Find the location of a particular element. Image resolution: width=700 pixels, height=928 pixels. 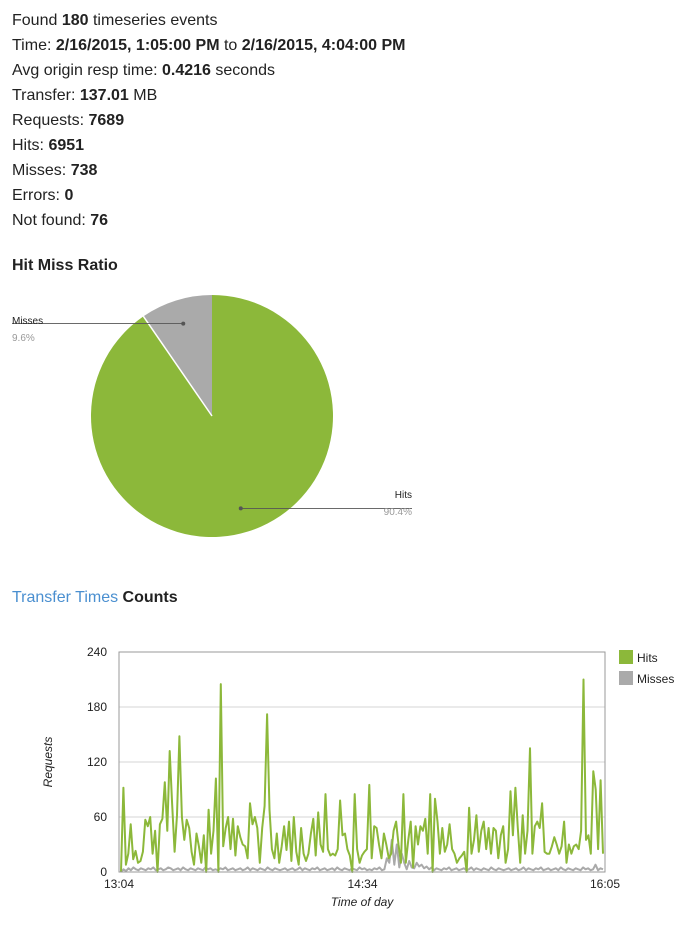

notfound-line: Not found: 76 is located at coordinates (60, 220).